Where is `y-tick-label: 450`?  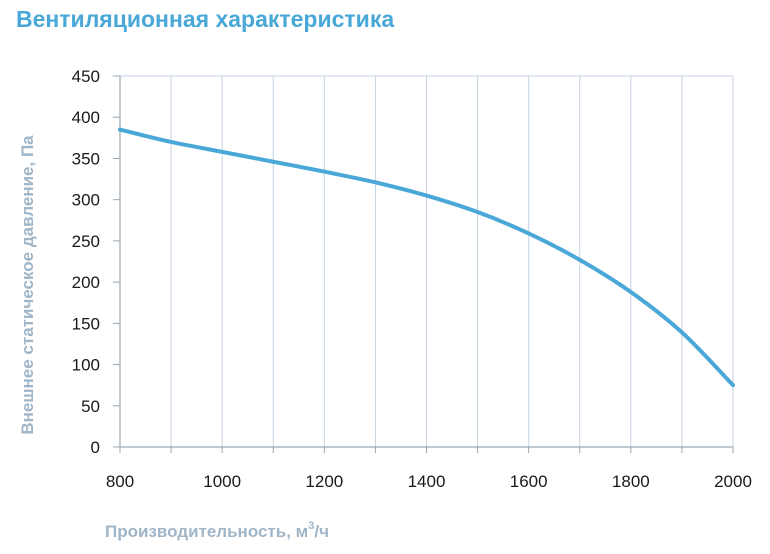 y-tick-label: 450 is located at coordinates (86, 76).